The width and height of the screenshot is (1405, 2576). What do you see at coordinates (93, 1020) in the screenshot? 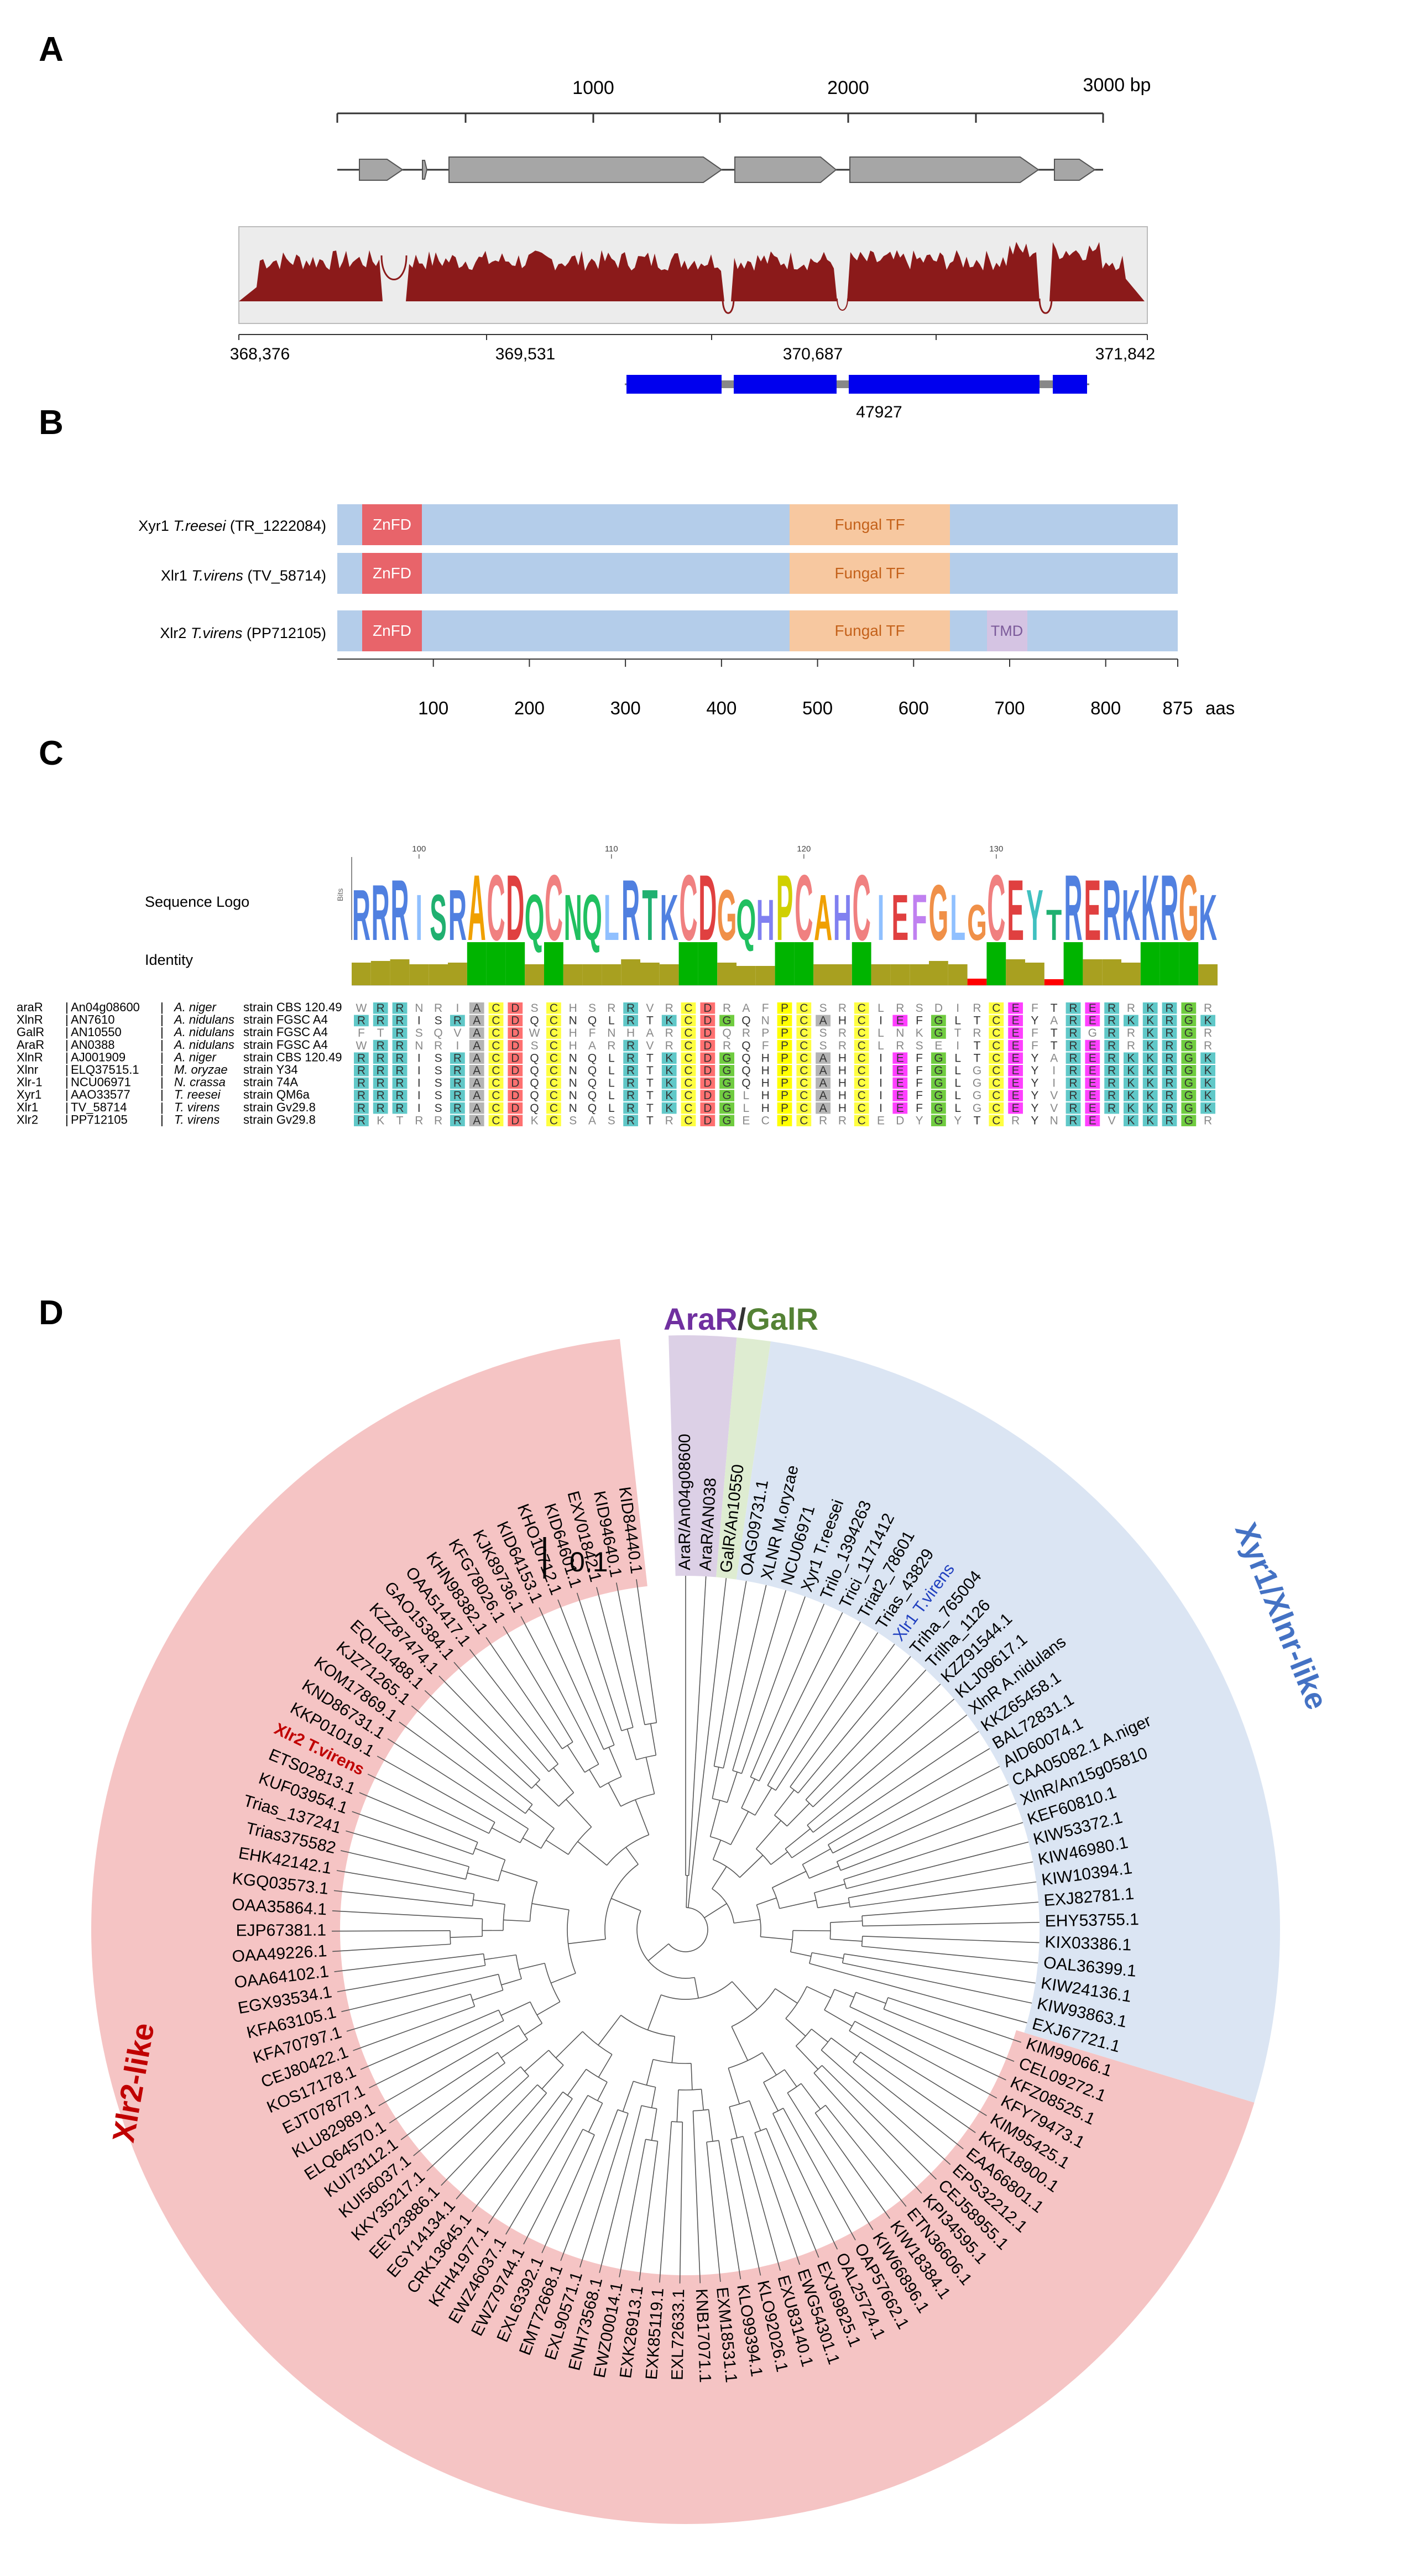
I see `row-accession: AN7610` at bounding box center [93, 1020].